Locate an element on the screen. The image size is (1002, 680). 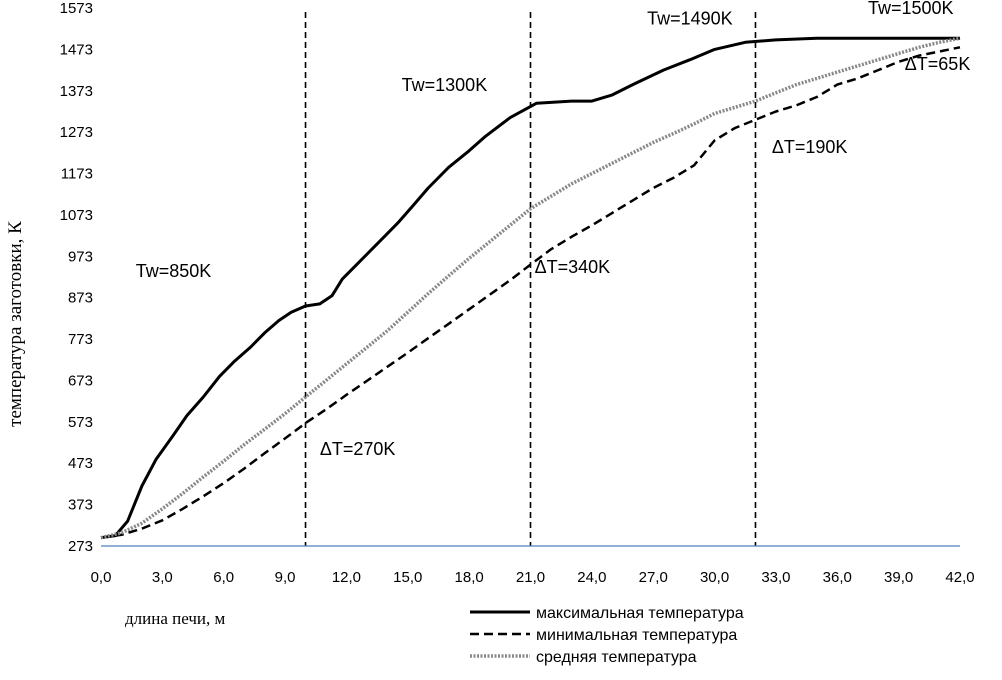
annotation-label: Tw=1490K is located at coordinates (690, 19).